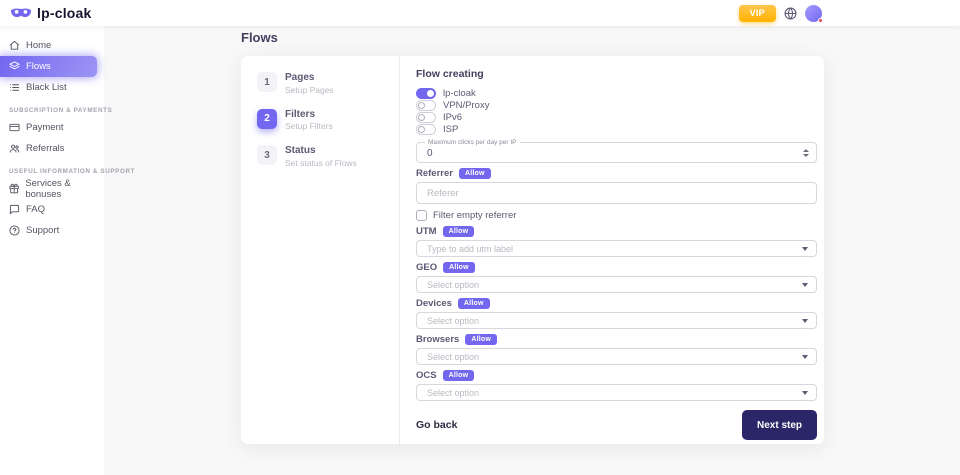  What do you see at coordinates (14, 87) in the screenshot?
I see `list-icon` at bounding box center [14, 87].